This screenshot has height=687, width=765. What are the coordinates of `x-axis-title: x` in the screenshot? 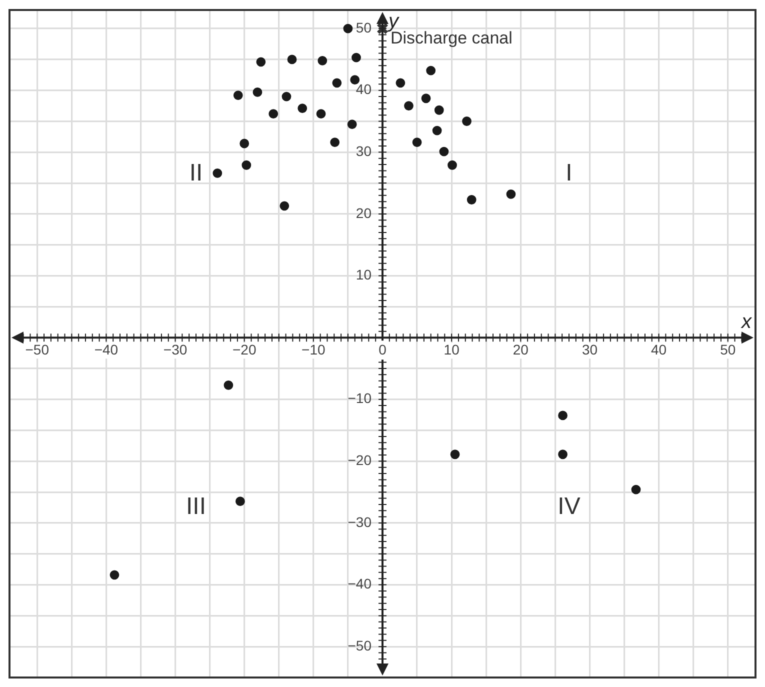 It's located at (746, 322).